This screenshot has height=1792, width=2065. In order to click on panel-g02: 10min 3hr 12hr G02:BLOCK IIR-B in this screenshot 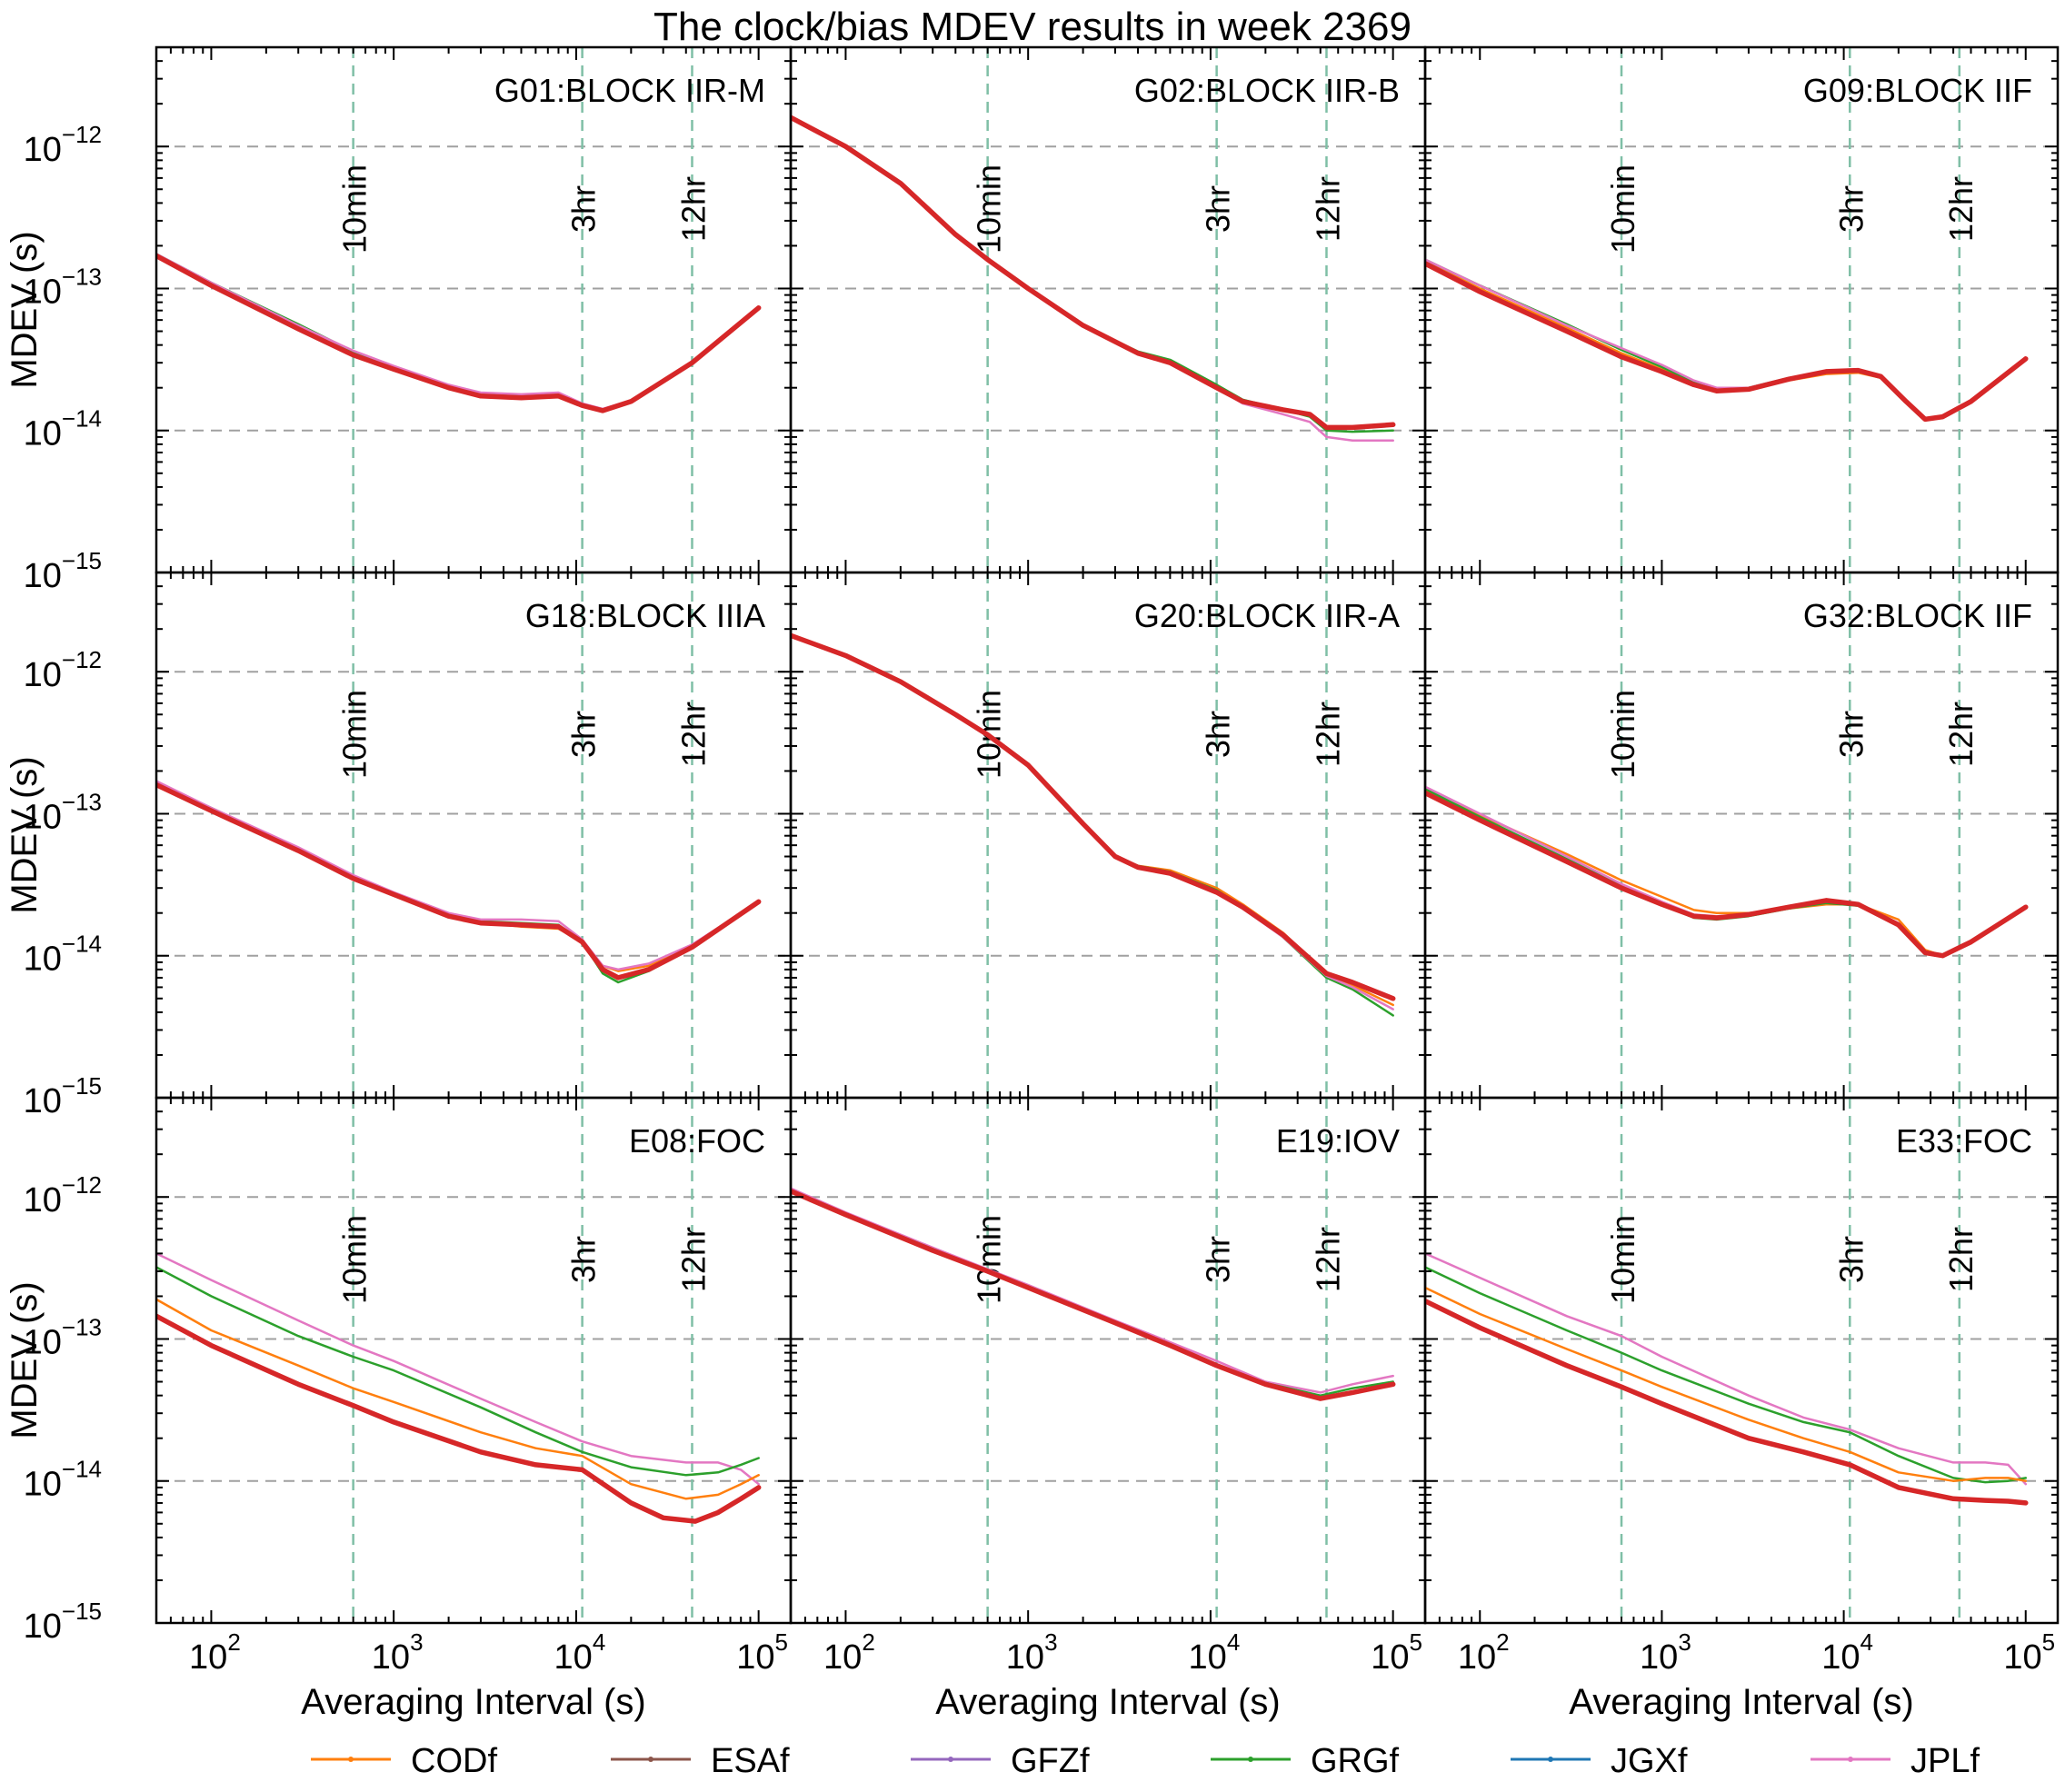, I will do `click(1108, 309)`.